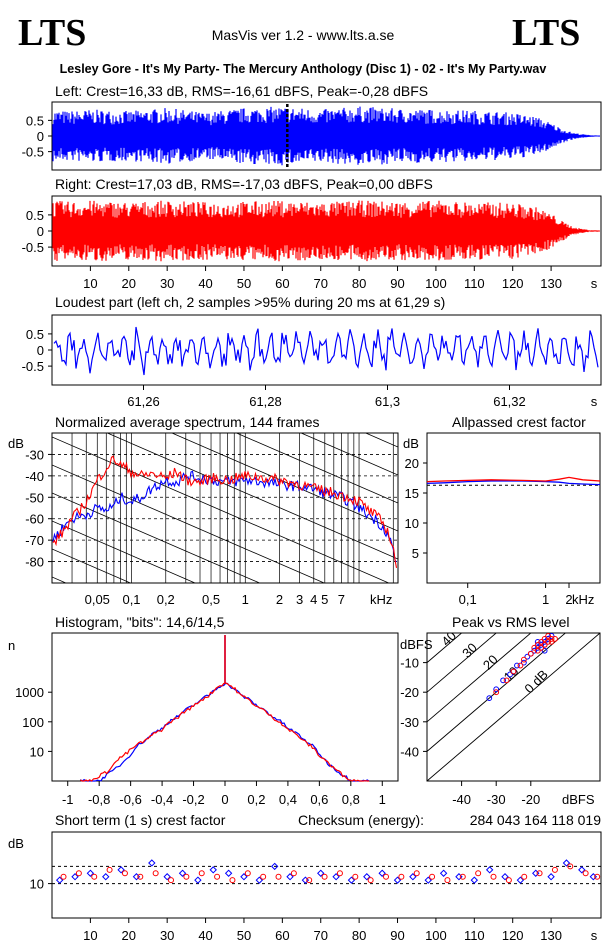  What do you see at coordinates (513, 483) in the screenshot?
I see `crest-series-blue` at bounding box center [513, 483].